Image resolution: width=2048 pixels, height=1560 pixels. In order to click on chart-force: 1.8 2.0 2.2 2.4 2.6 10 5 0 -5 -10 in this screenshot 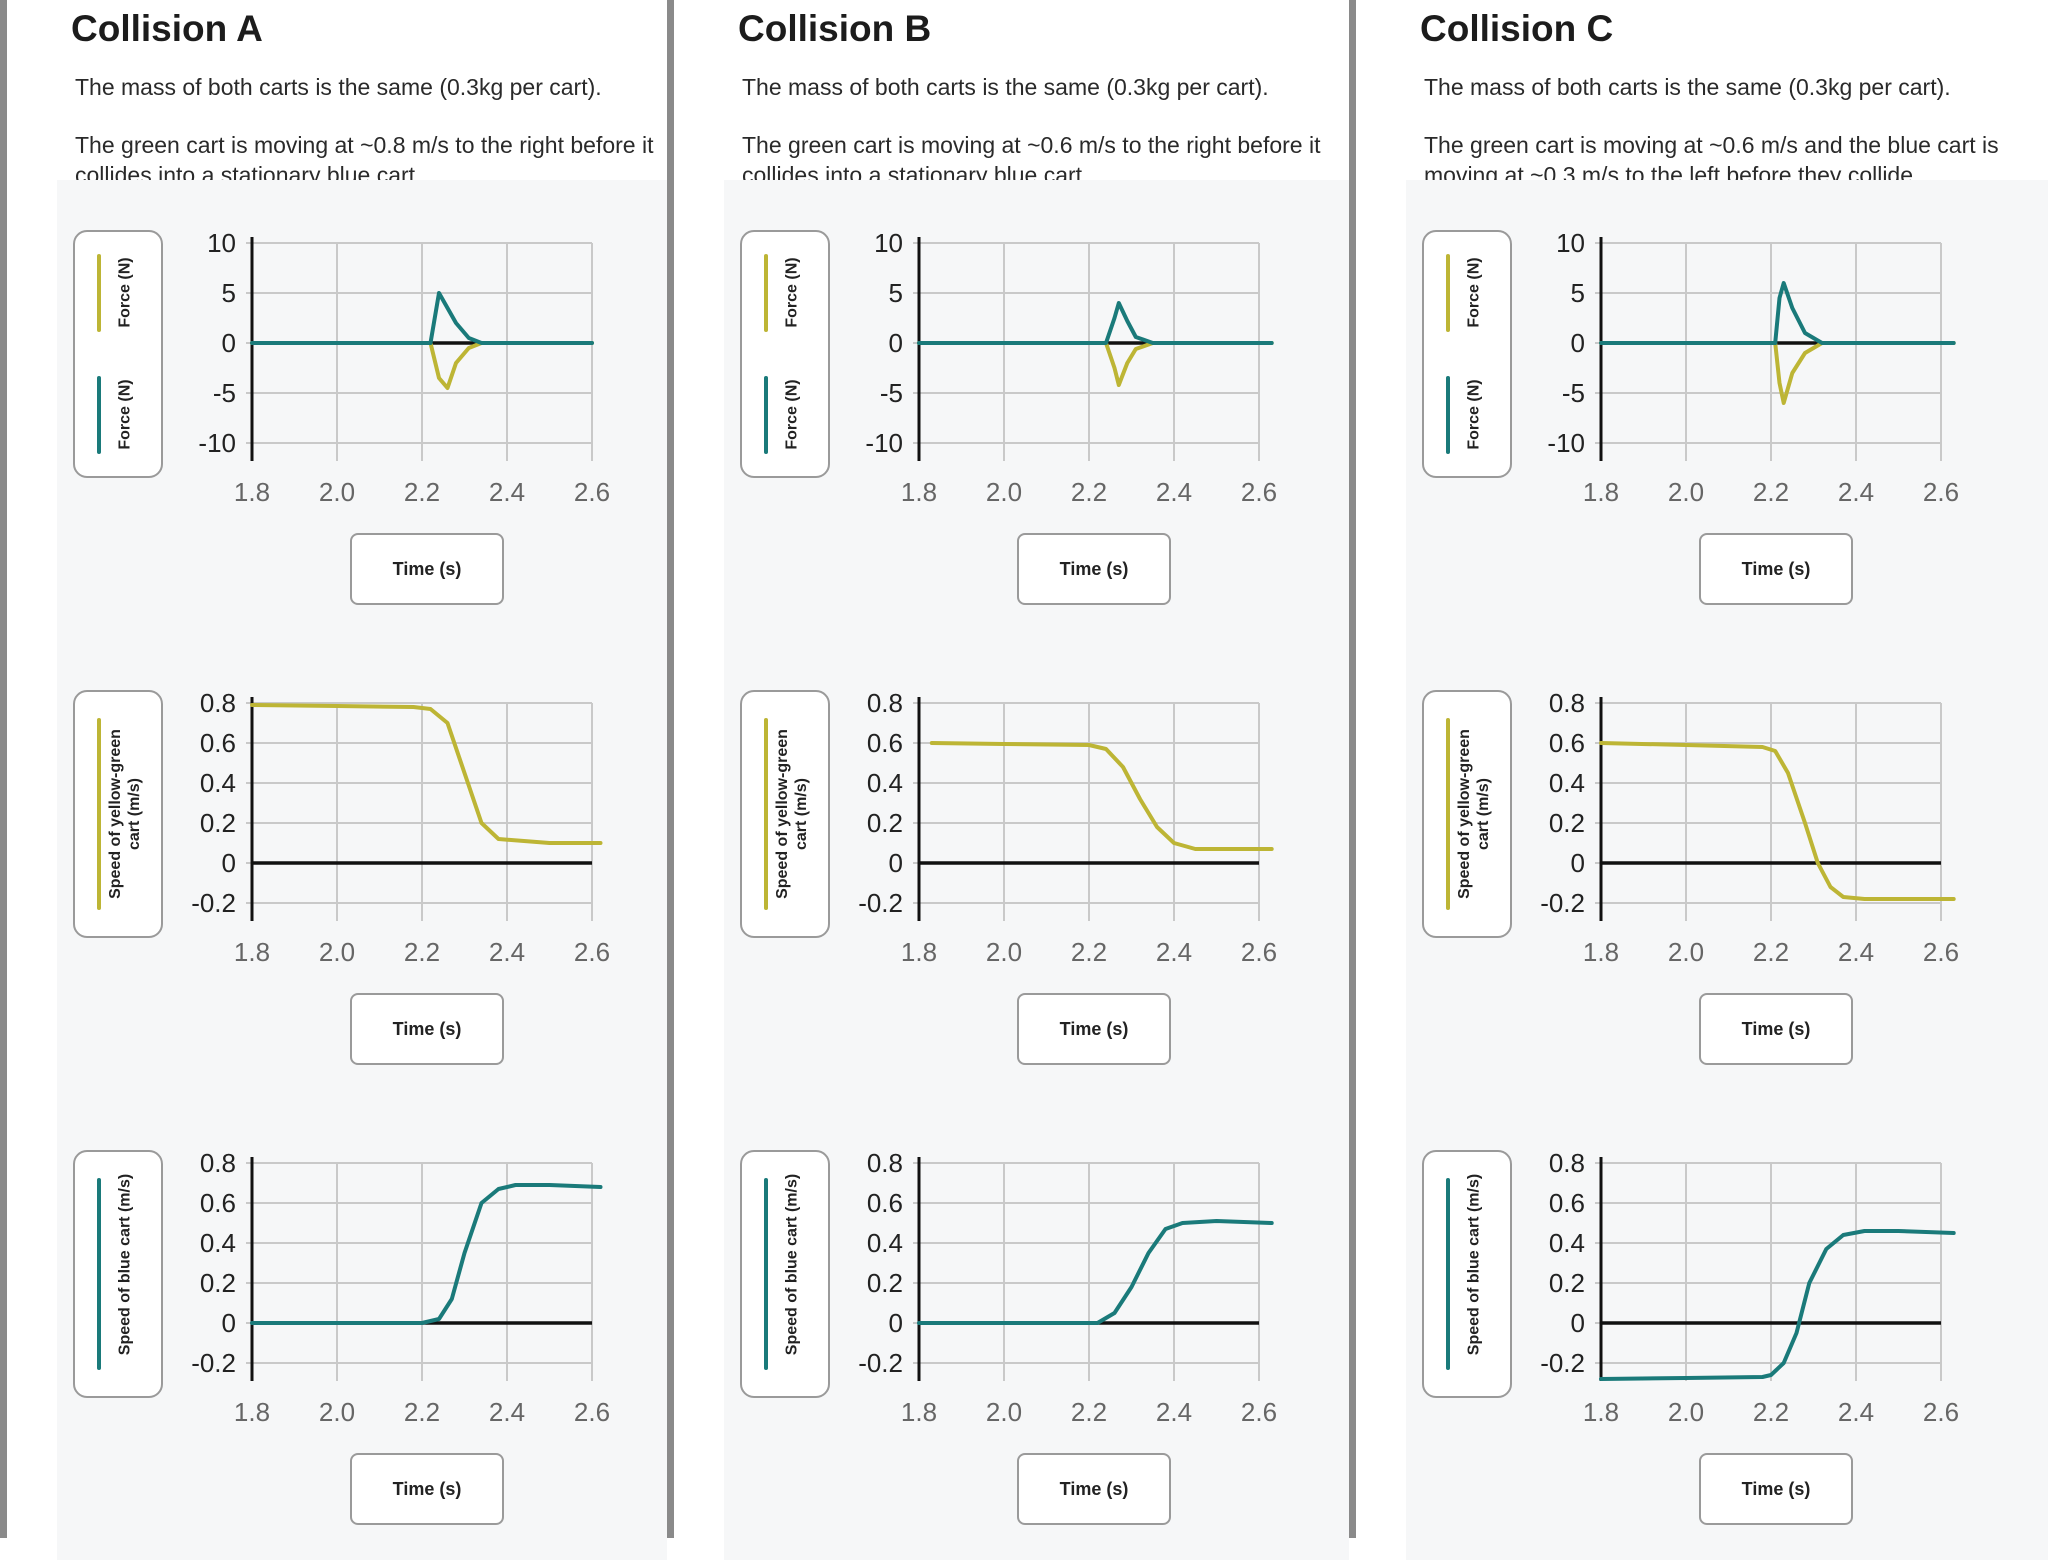, I will do `click(404, 367)`.